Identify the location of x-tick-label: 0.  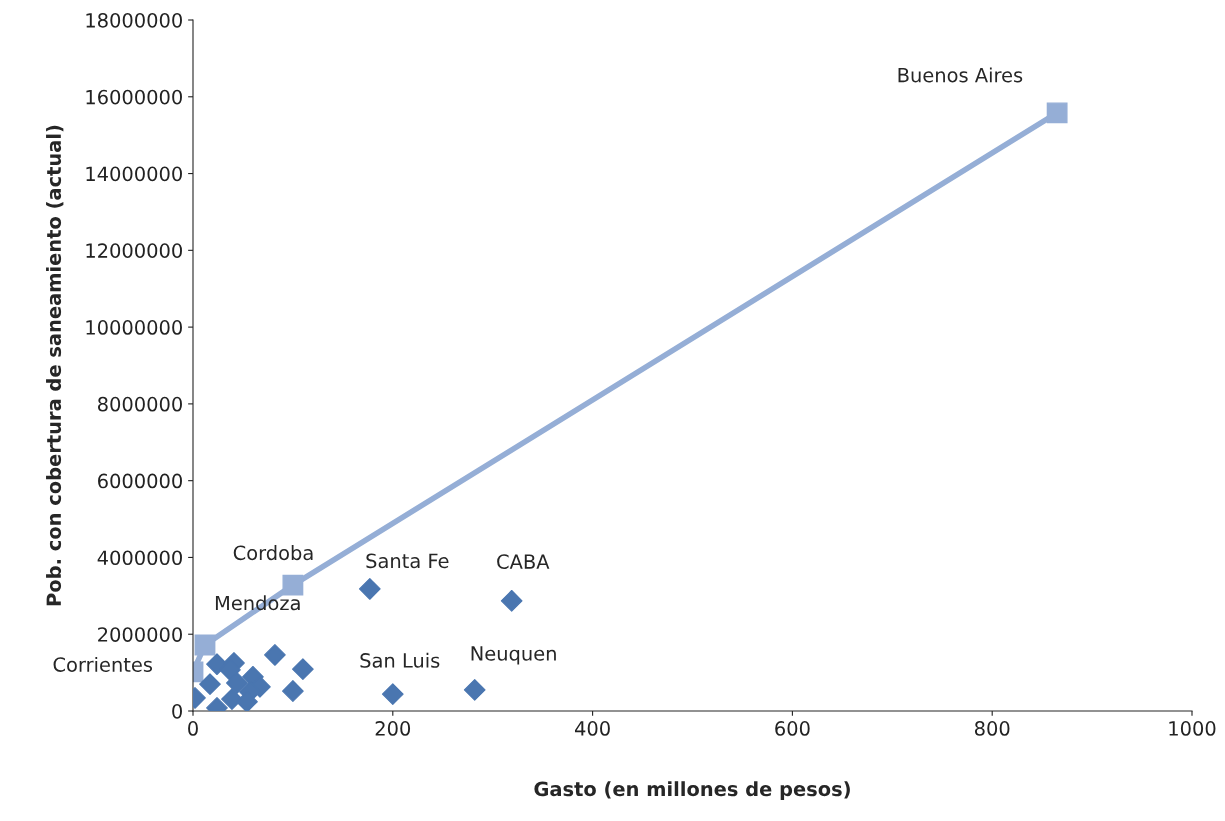
(193, 728).